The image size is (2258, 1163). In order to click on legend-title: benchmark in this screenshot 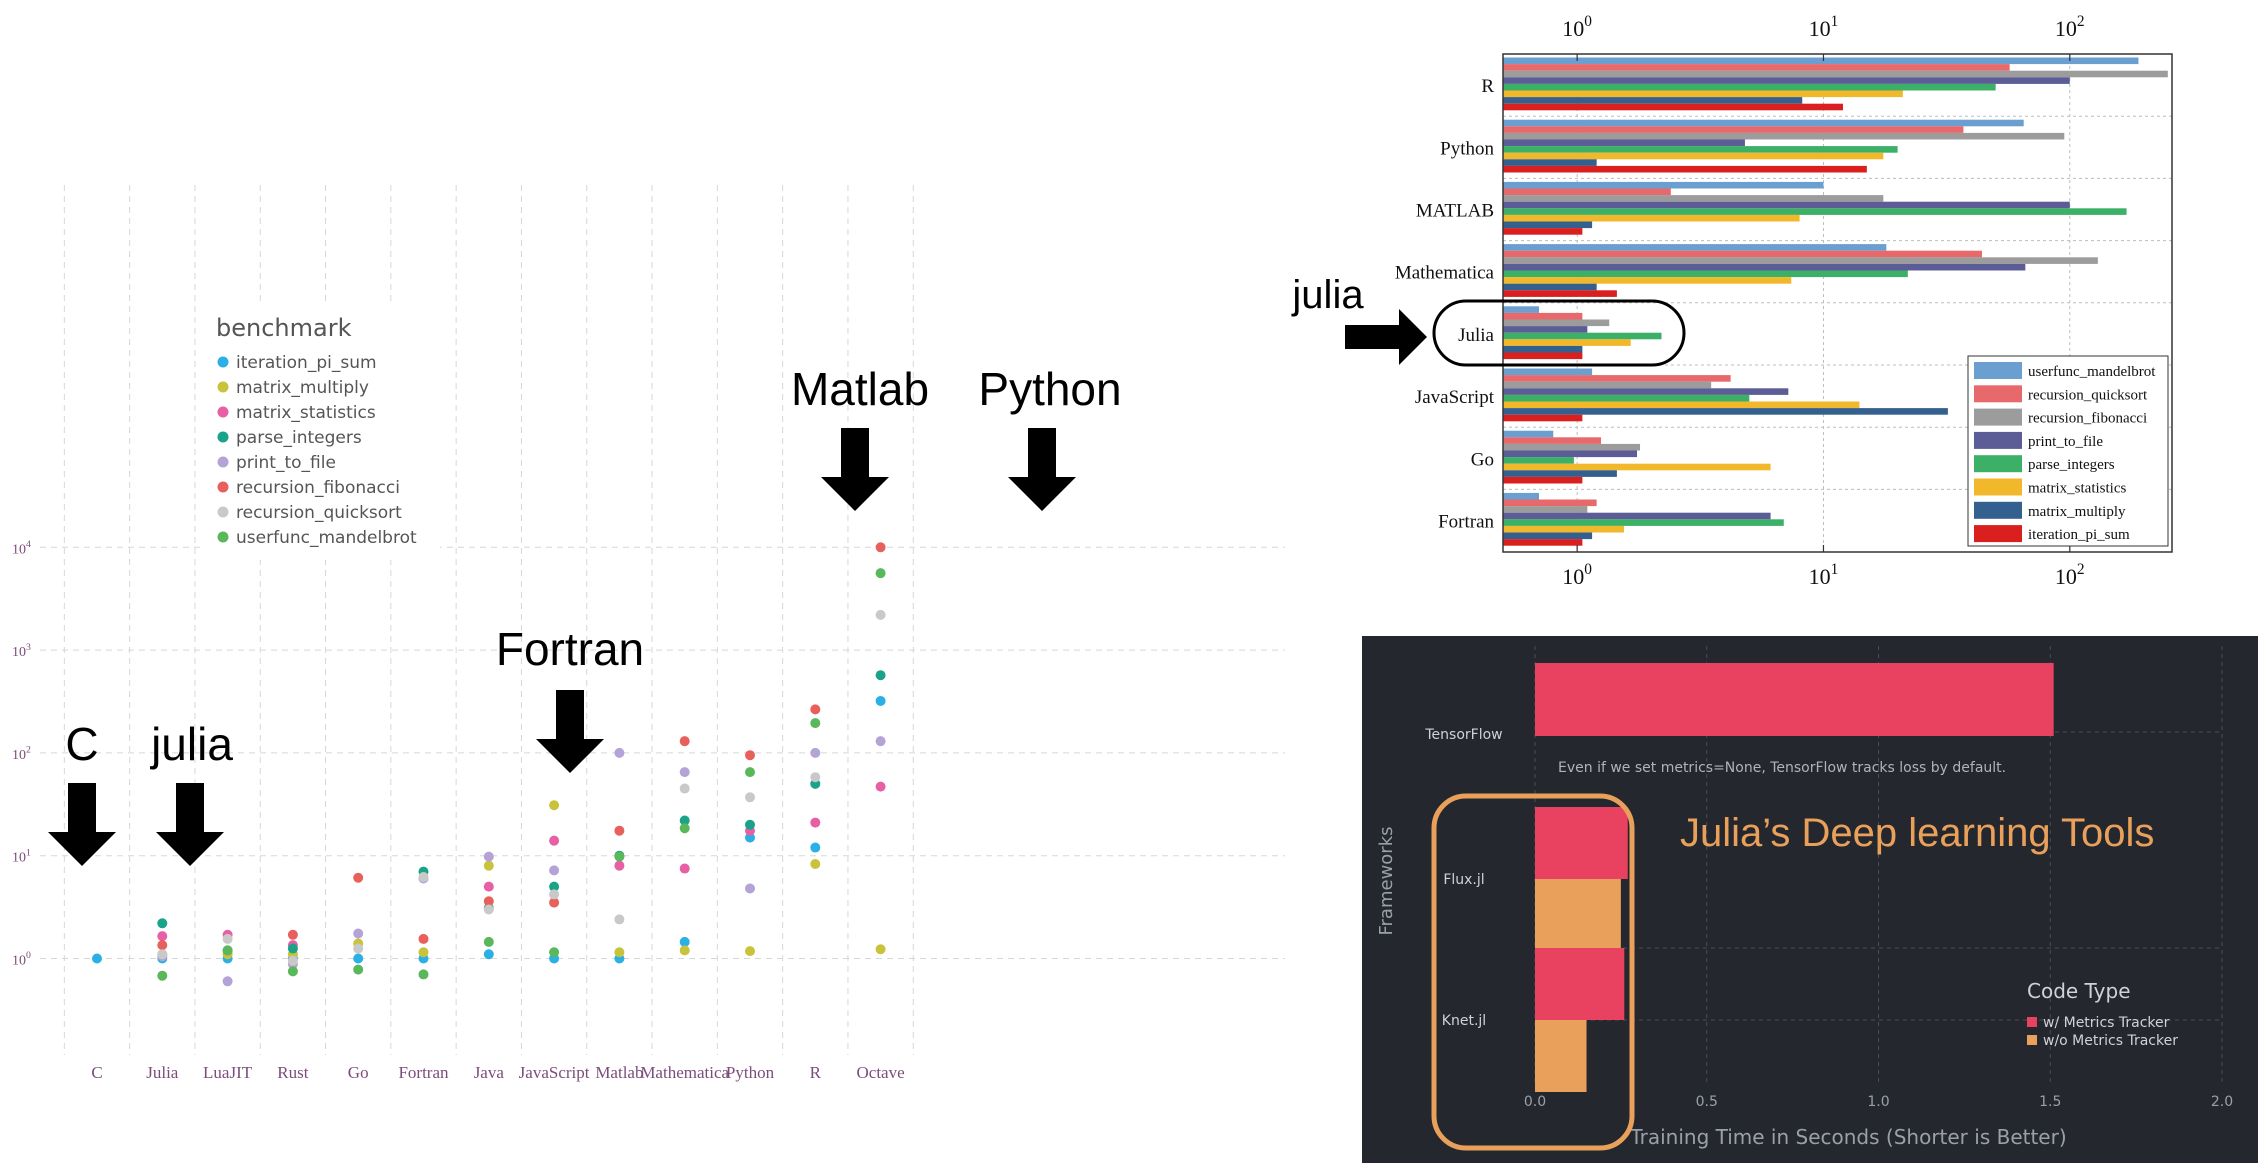, I will do `click(284, 328)`.